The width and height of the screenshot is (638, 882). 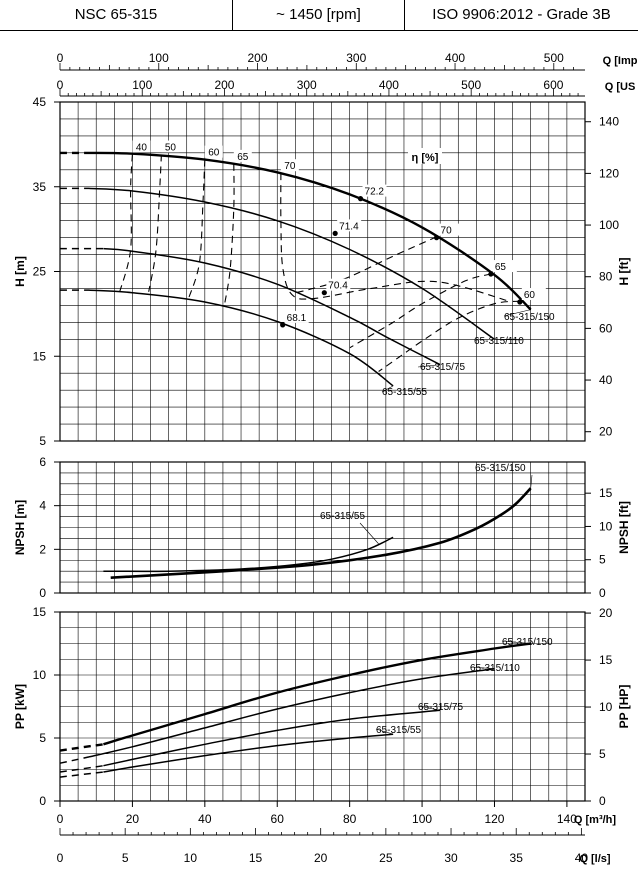 What do you see at coordinates (447, 231) in the screenshot?
I see `efficiency-point-label-70: 70` at bounding box center [447, 231].